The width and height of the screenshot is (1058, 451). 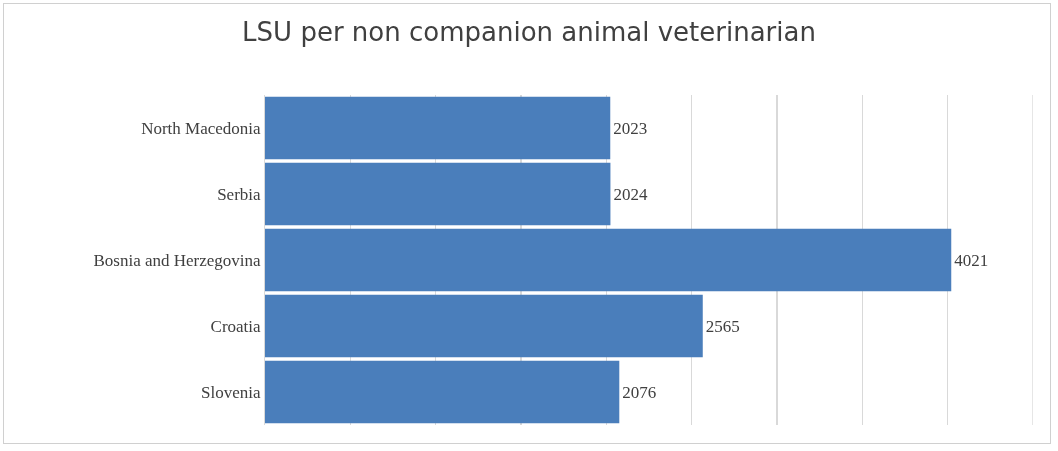 I want to click on data-label: 2565, so click(x=722, y=326).